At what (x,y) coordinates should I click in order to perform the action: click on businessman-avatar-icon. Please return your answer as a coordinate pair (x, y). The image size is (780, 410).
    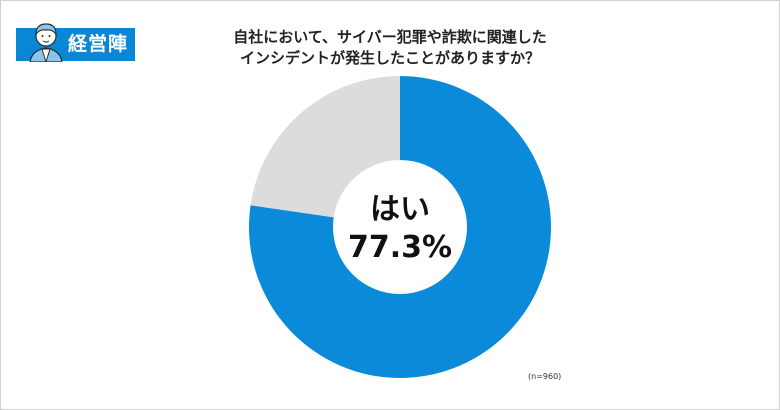
    Looking at the image, I should click on (46, 42).